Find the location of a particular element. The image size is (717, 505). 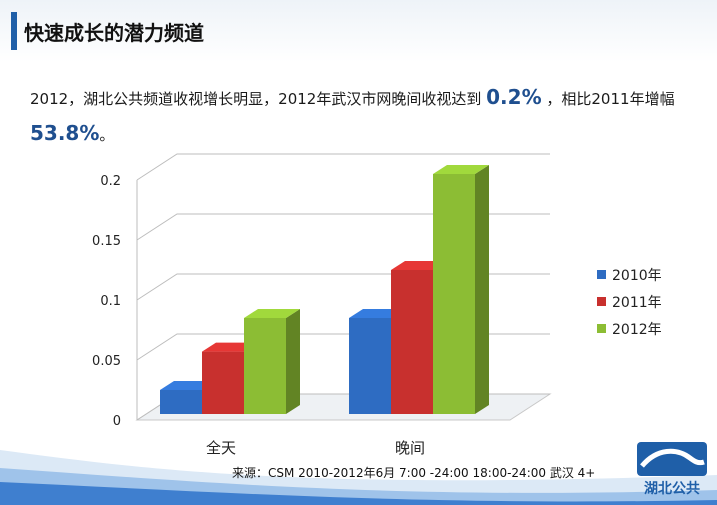

logo-text: 湖北公共 is located at coordinates (672, 489).